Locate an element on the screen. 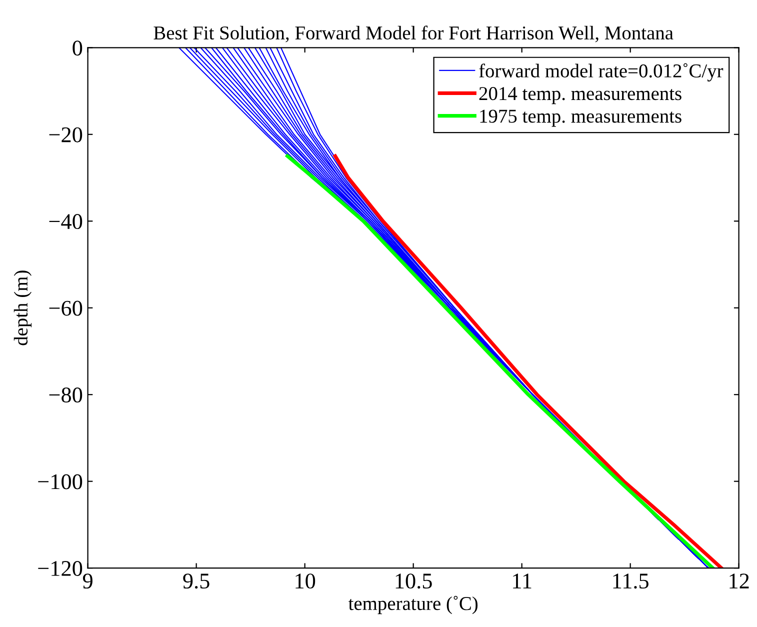  chart-title: Best Fit Solution, Forward Model for Fort Harrison Well, Montana is located at coordinates (414, 34).